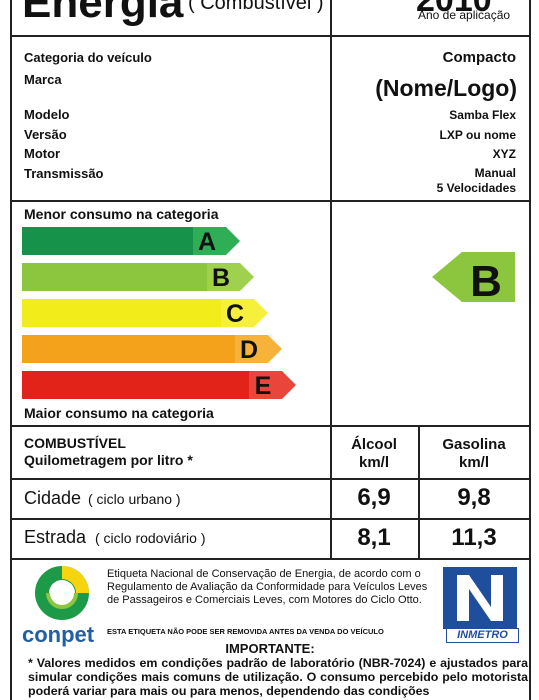 The image size is (539, 700). What do you see at coordinates (482, 115) in the screenshot?
I see `field-value: Samba Flex` at bounding box center [482, 115].